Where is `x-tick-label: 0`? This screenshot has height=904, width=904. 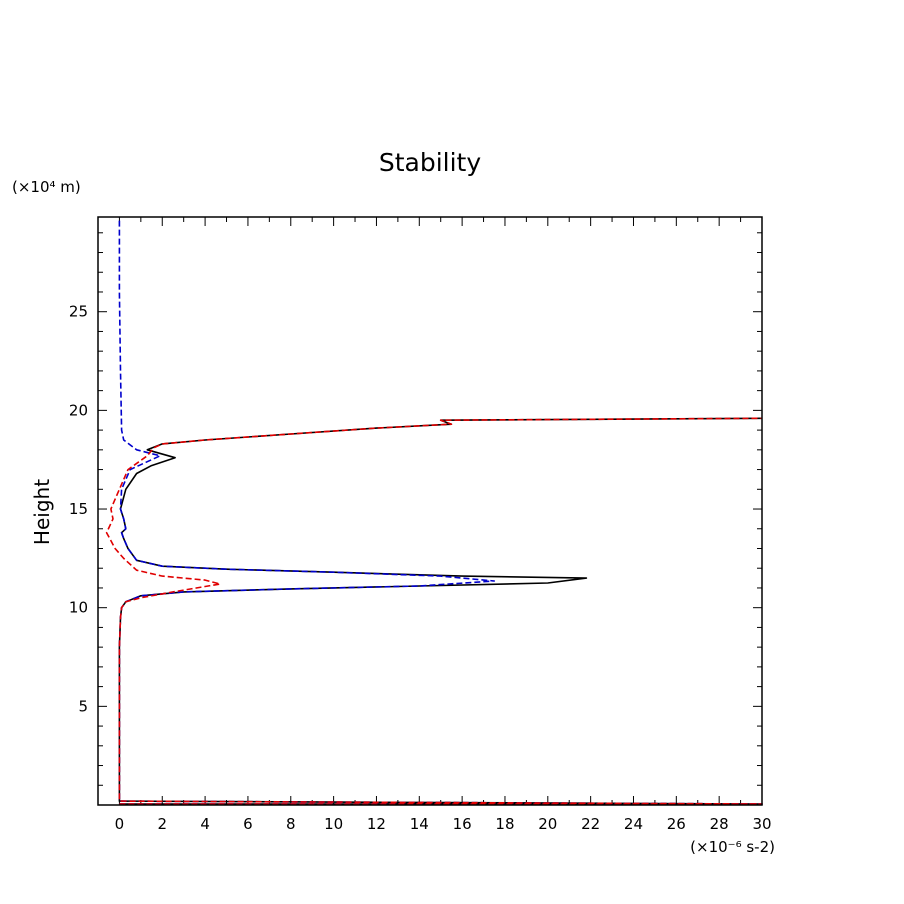
x-tick-label: 0 is located at coordinates (120, 824).